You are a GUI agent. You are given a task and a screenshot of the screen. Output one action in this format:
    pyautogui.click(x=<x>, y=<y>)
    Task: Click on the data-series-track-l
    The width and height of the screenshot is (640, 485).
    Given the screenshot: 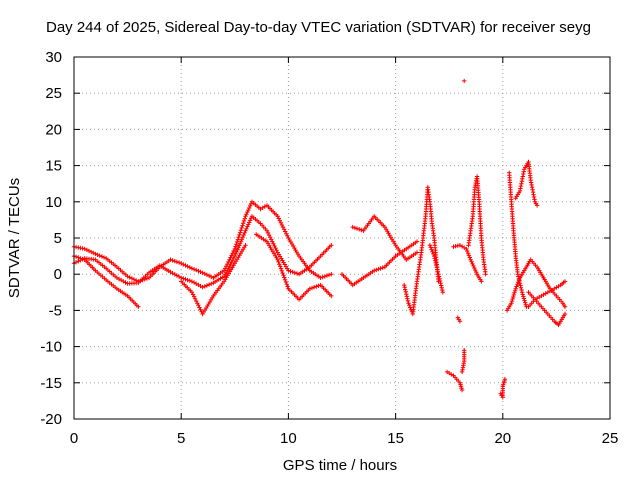 What is the action you would take?
    pyautogui.click(x=463, y=361)
    